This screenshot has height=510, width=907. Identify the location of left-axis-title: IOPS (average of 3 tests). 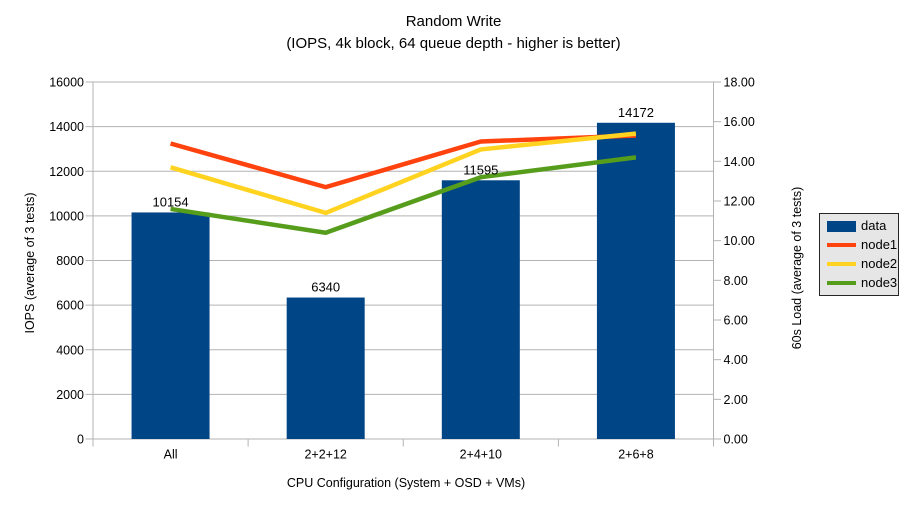
(30, 263).